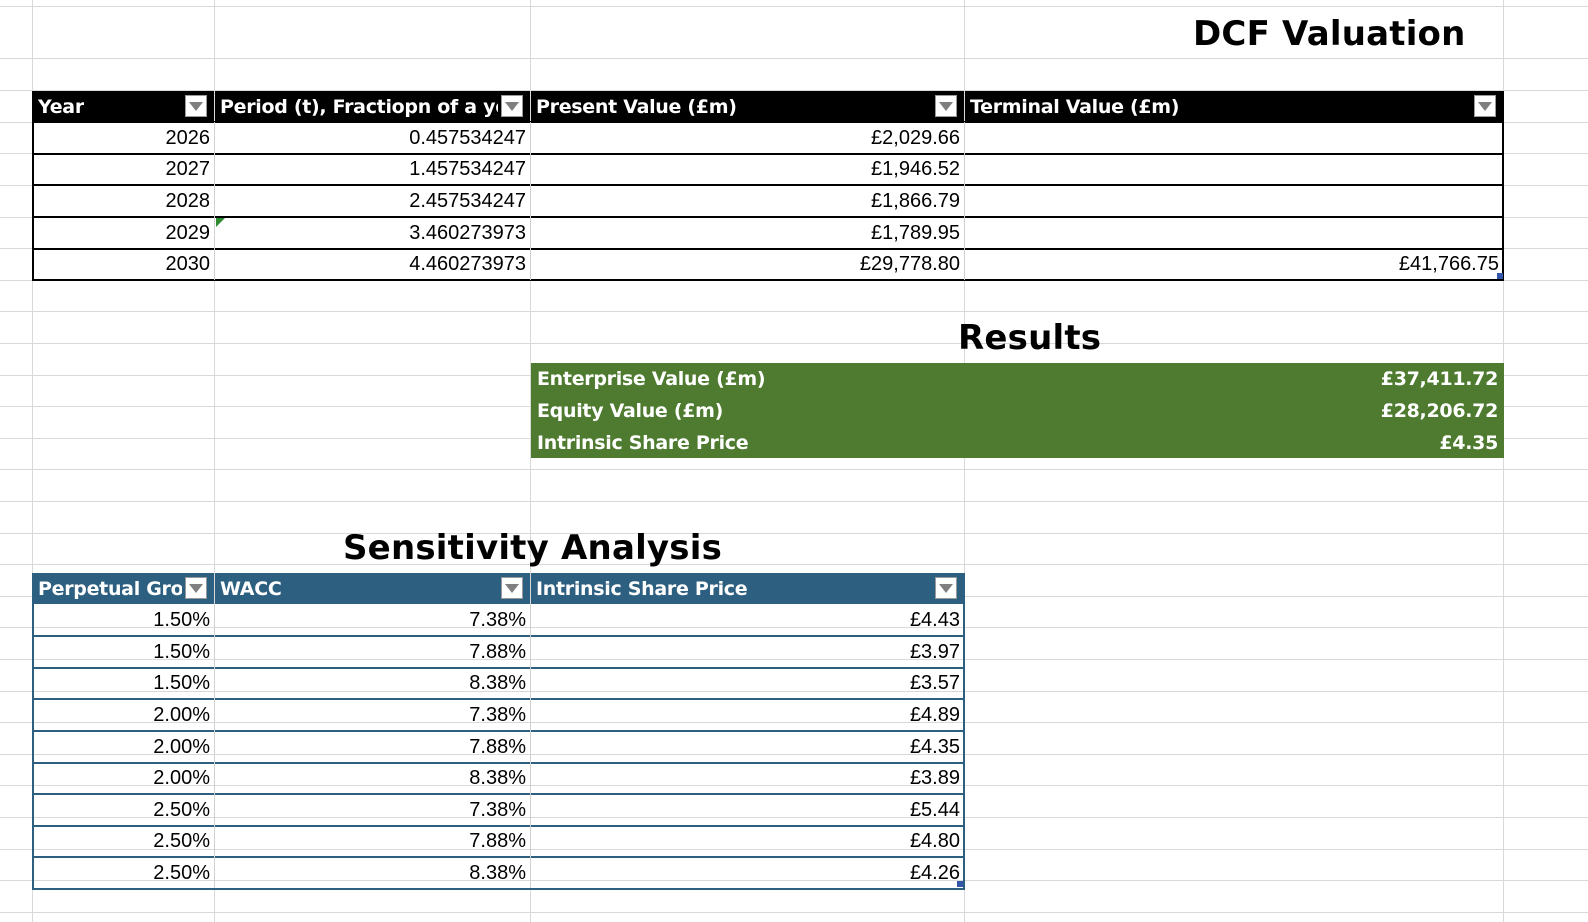 The height and width of the screenshot is (922, 1588). Describe the element at coordinates (934, 747) in the screenshot. I see `table-cell-intrinsic-share-price: £4.35` at that location.